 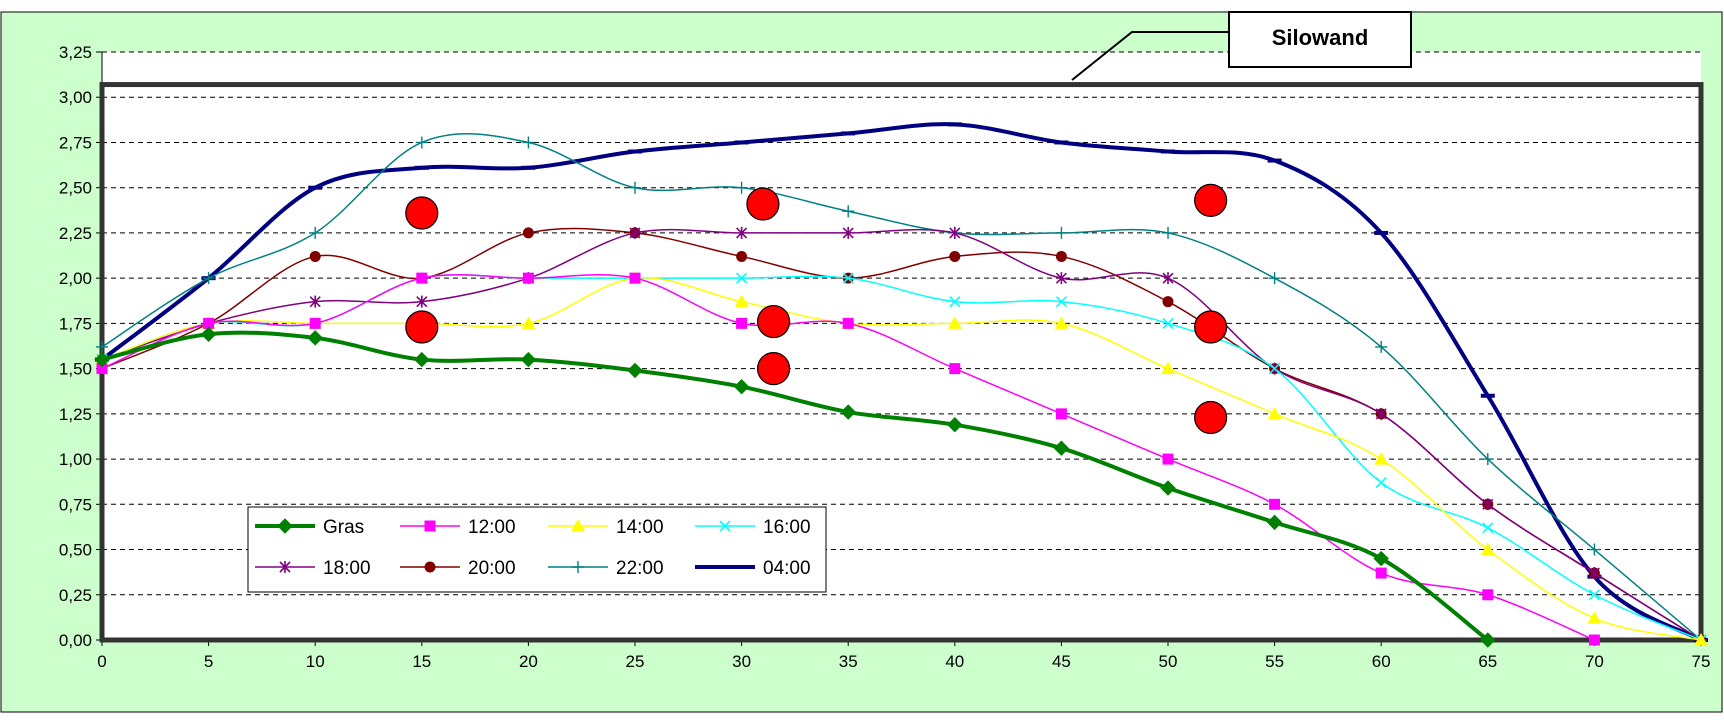 What do you see at coordinates (635, 661) in the screenshot?
I see `x-tick-label: 25` at bounding box center [635, 661].